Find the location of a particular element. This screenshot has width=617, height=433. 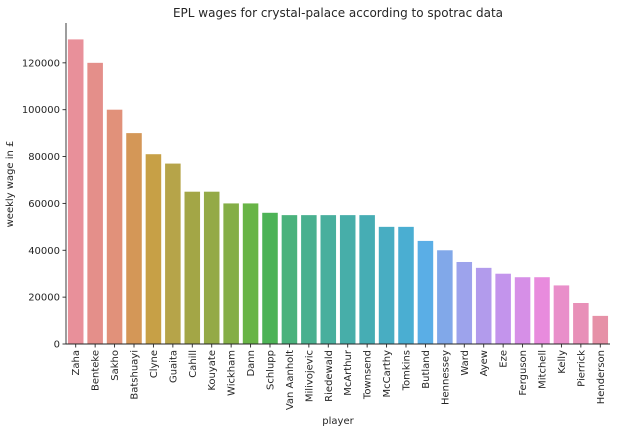

bar-benteke is located at coordinates (95, 203).